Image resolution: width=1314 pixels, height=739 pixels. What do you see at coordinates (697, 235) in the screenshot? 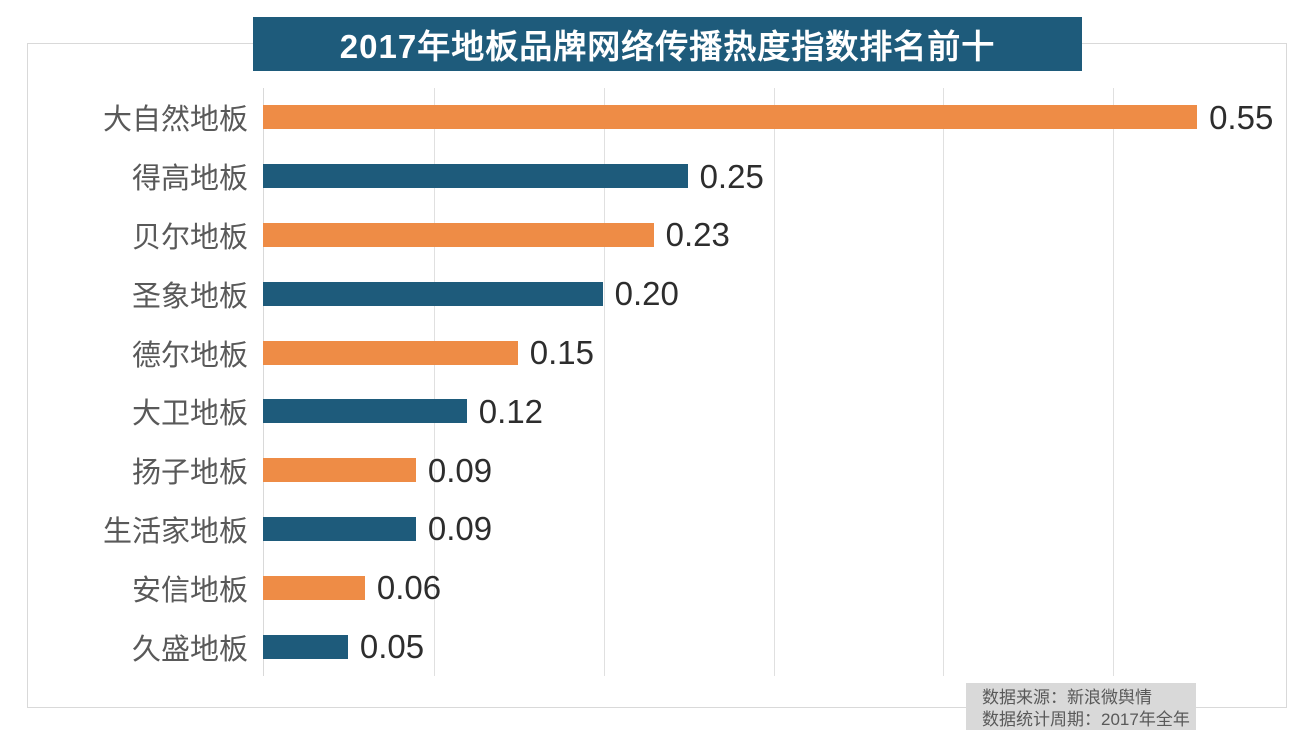
I see `value-label: 0.23` at bounding box center [697, 235].